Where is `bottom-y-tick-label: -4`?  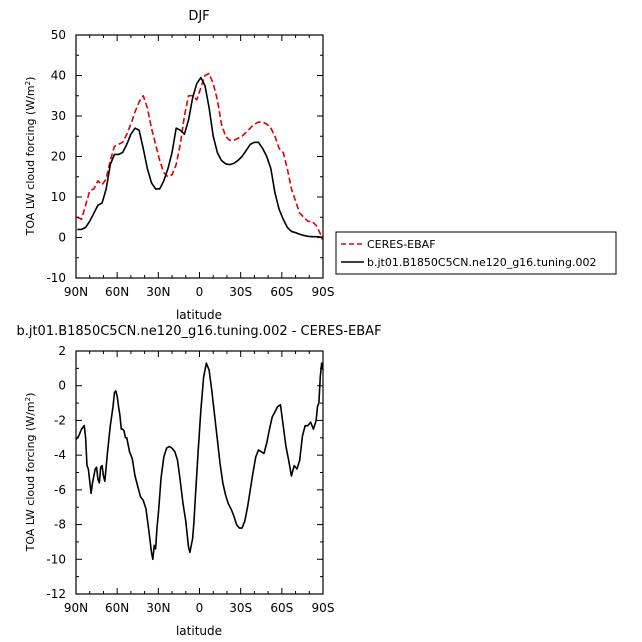 bottom-y-tick-label: -4 is located at coordinates (60, 455).